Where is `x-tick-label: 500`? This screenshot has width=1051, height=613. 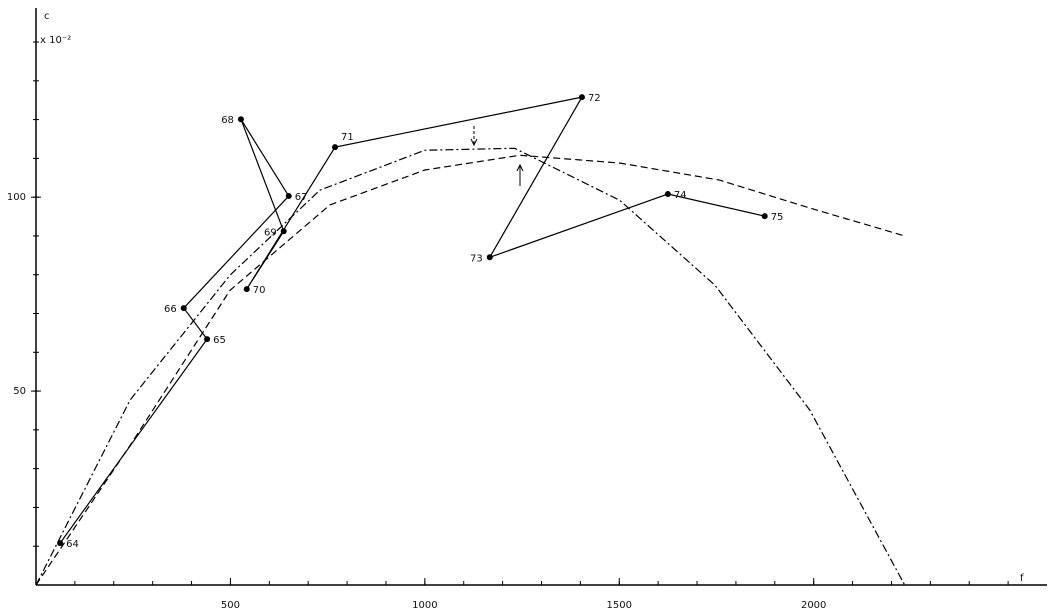
x-tick-label: 500 is located at coordinates (230, 605).